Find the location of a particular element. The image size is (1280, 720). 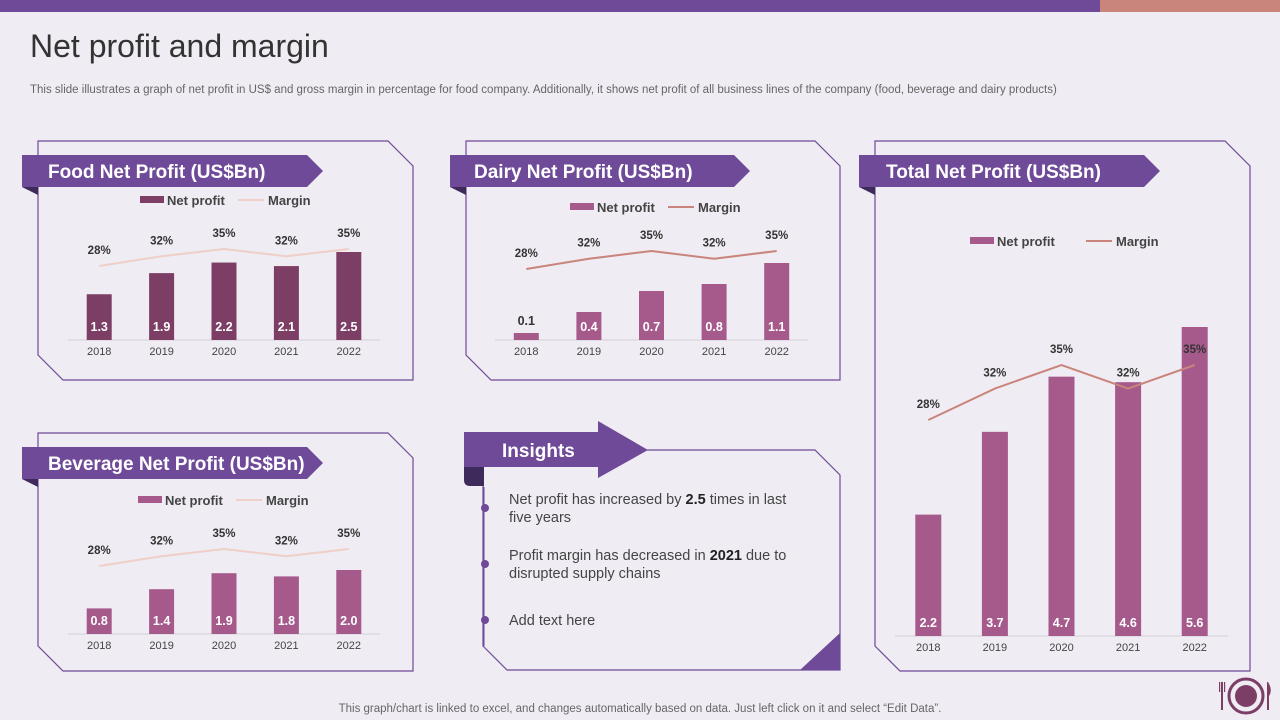

total-legend-margin: Margin is located at coordinates (1137, 241).